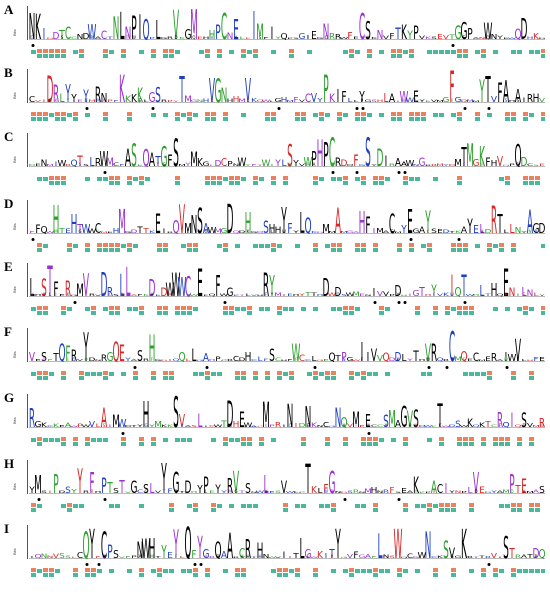  What do you see at coordinates (289, 360) in the screenshot?
I see `logo-letter: F` at bounding box center [289, 360].